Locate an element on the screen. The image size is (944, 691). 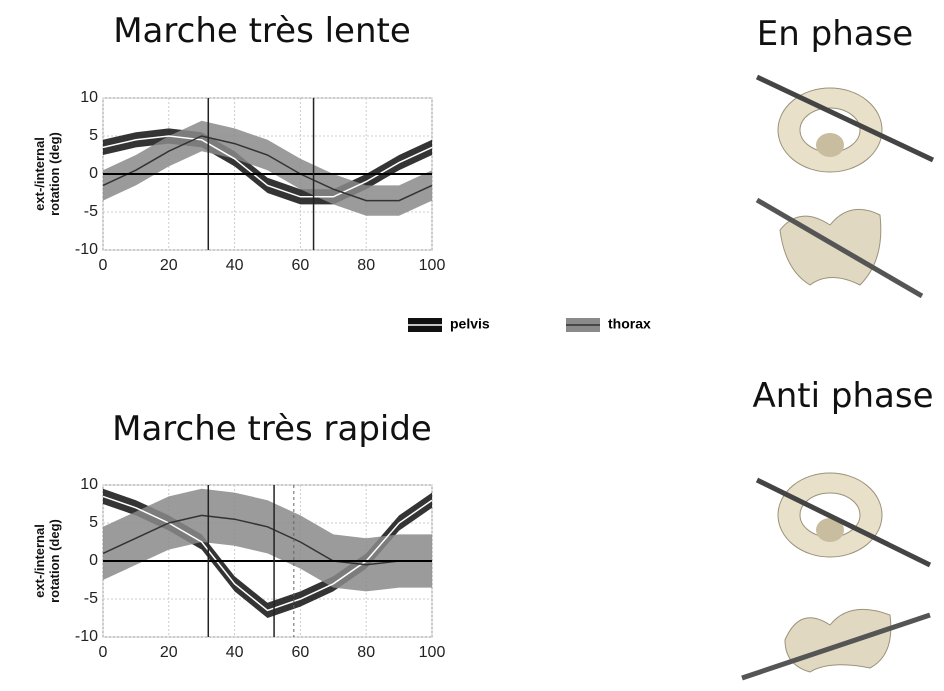
pelvis-illustration is located at coordinates (838, 640).